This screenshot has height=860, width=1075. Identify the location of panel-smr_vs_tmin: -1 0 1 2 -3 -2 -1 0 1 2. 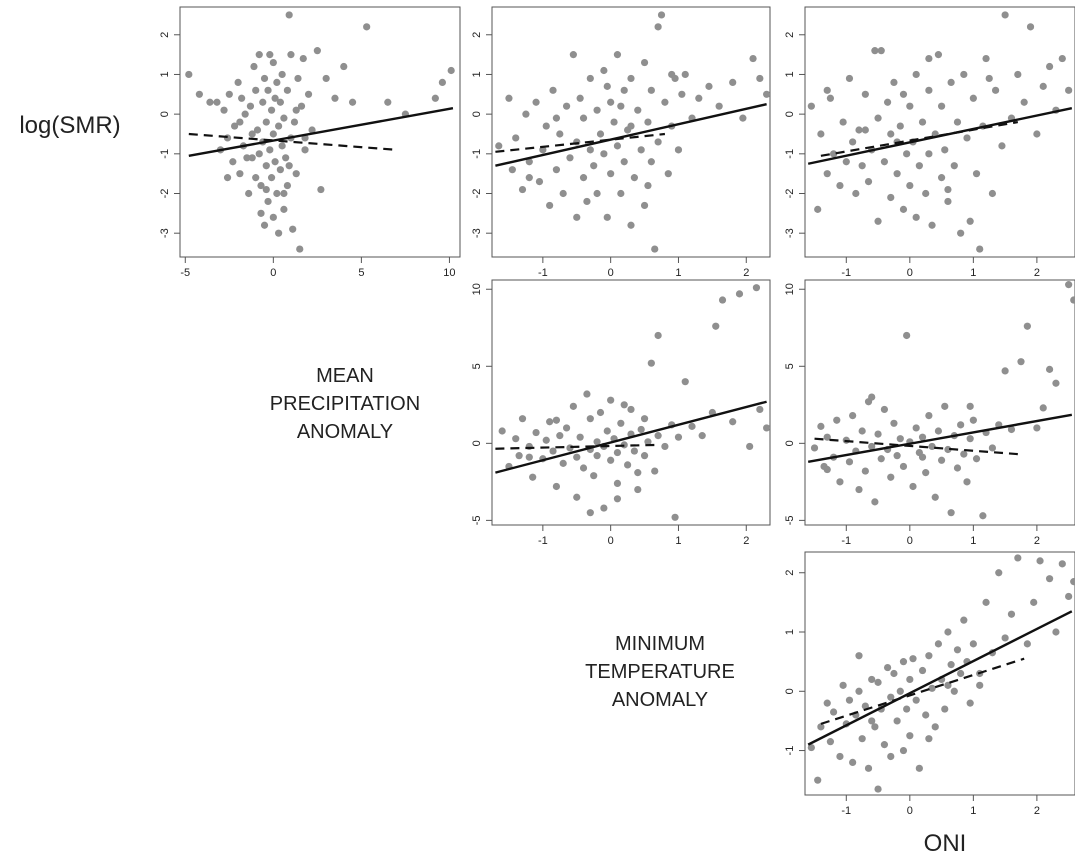
(621, 142).